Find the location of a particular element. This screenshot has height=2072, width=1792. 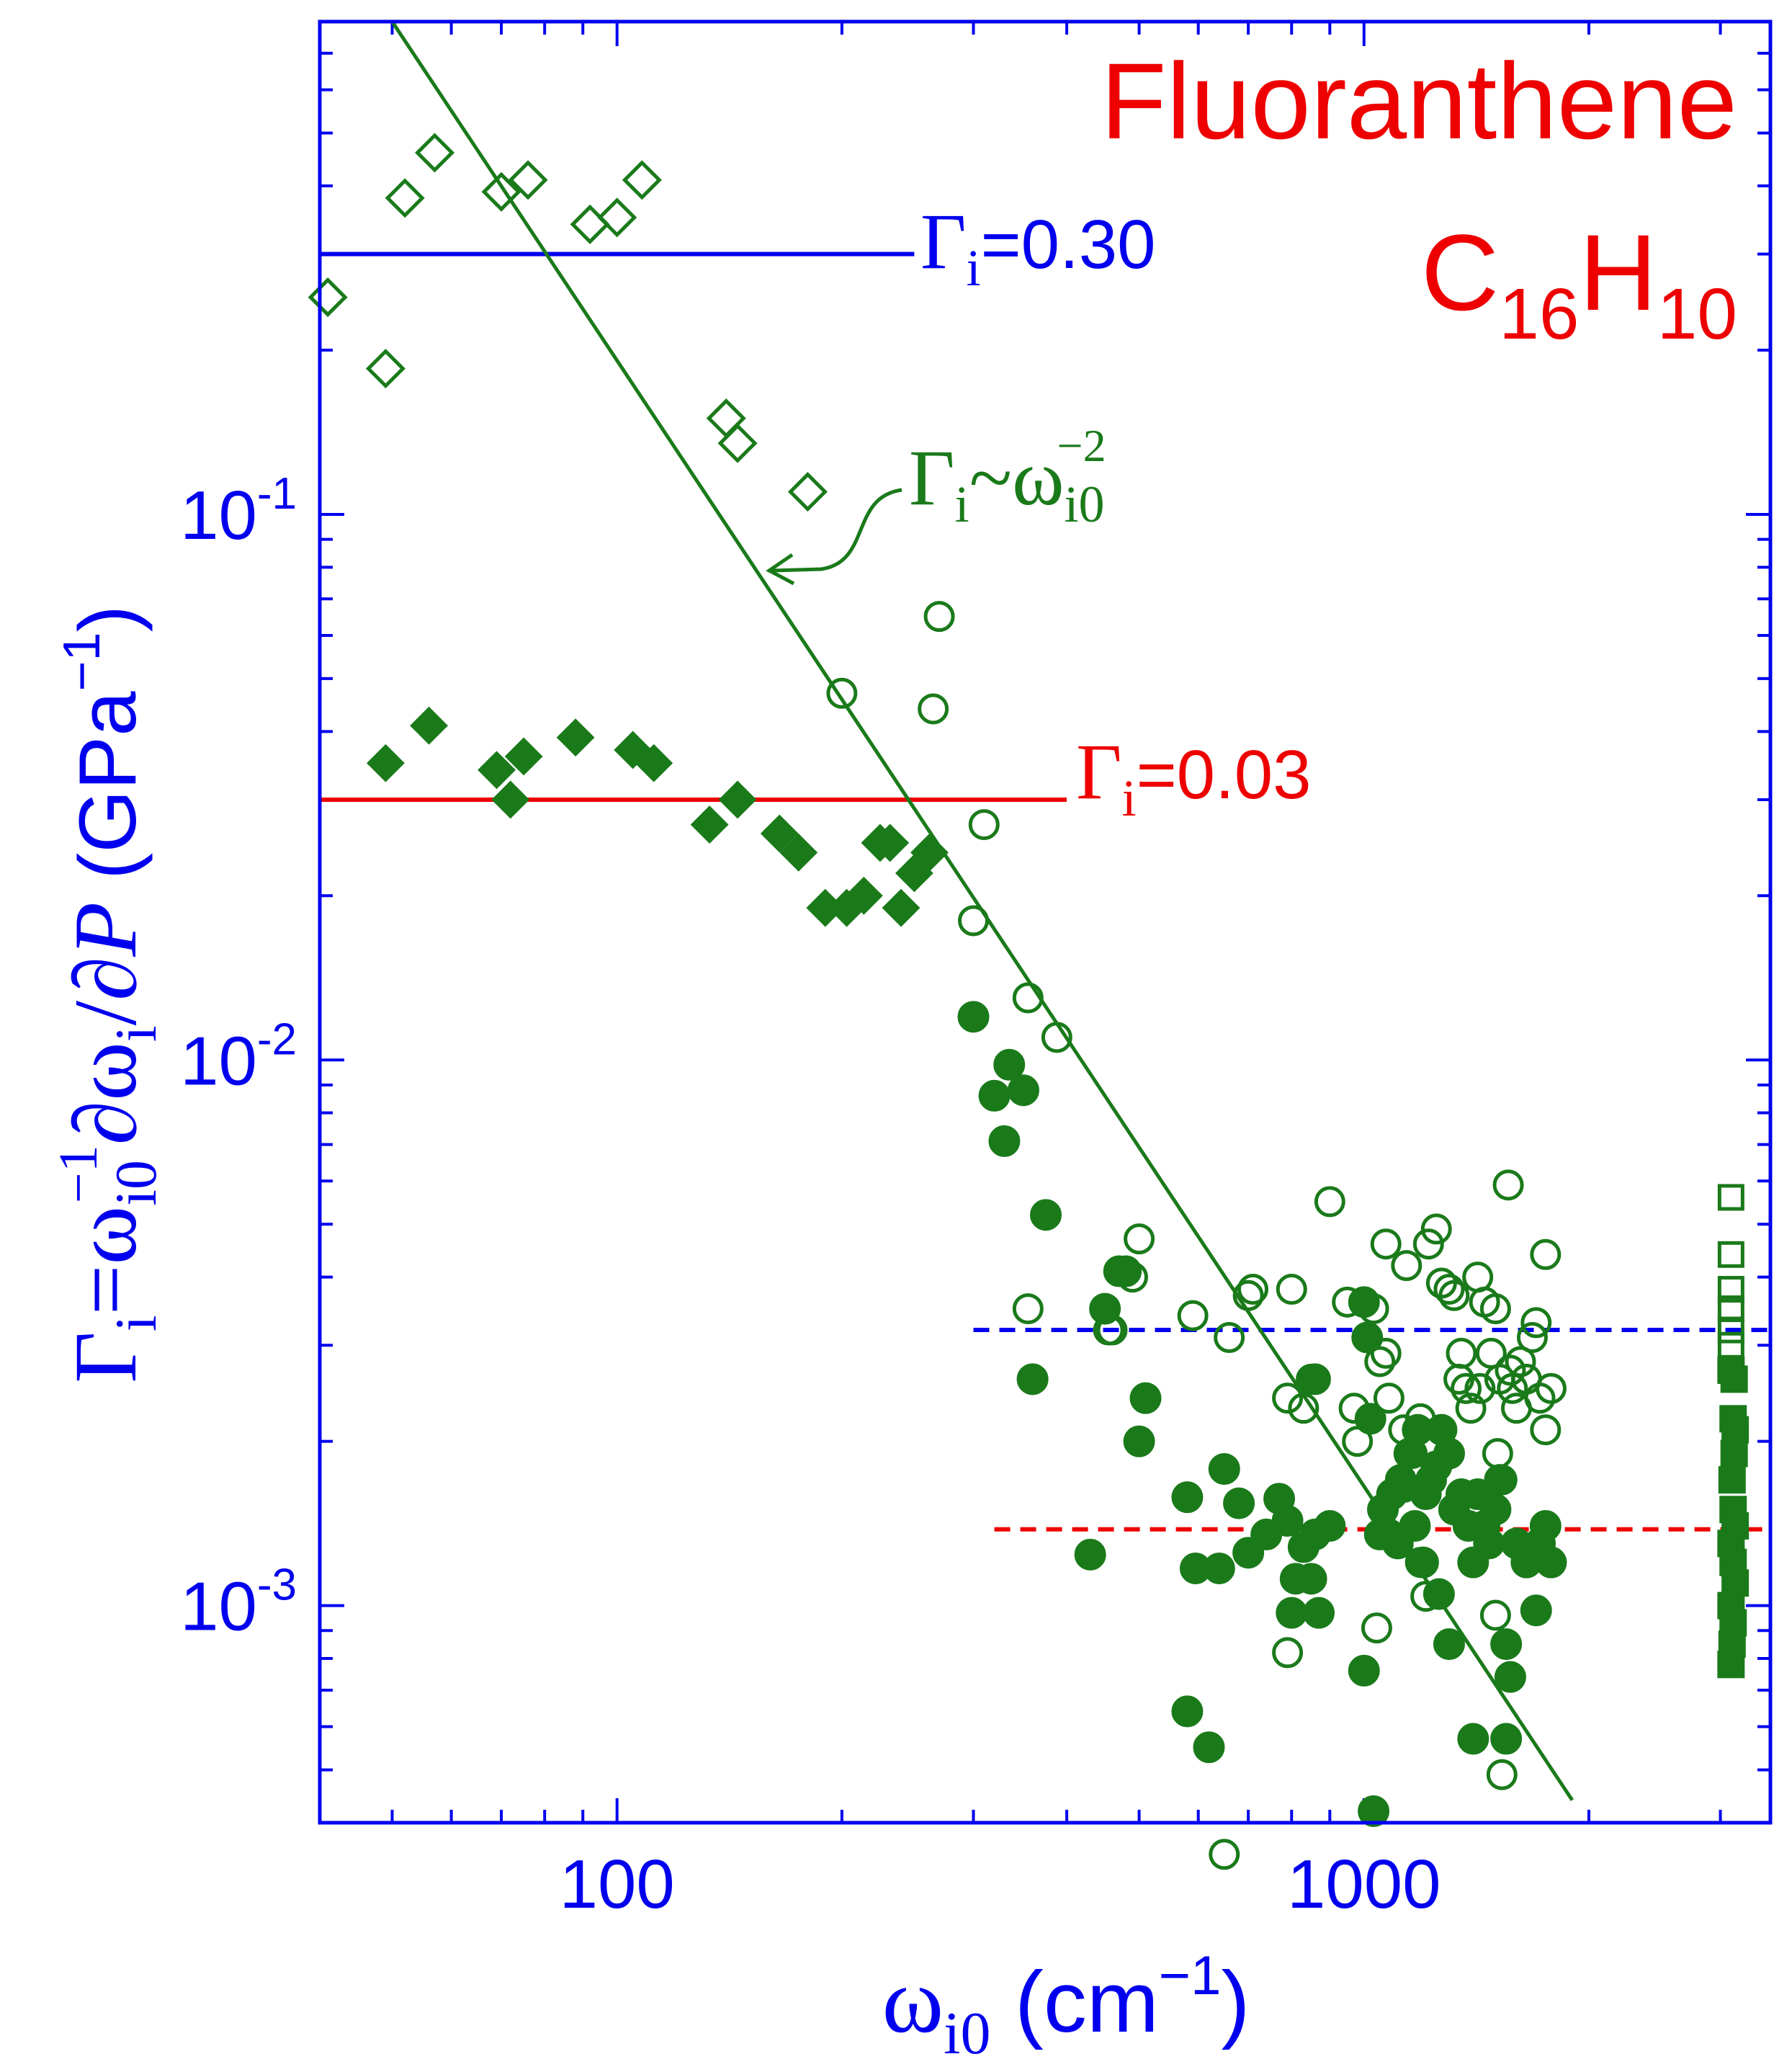

fit-label-arrowhead is located at coordinates (780, 569).